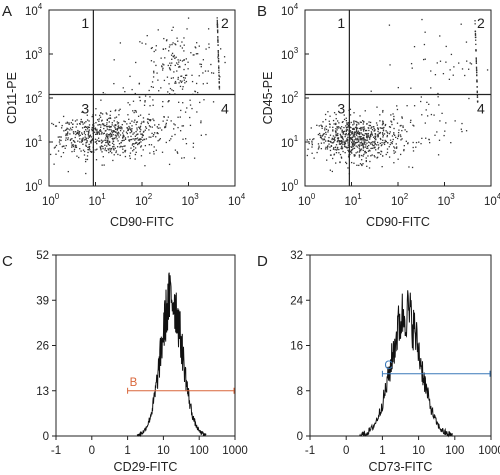  I want to click on x-tick-label: 1, so click(382, 451).